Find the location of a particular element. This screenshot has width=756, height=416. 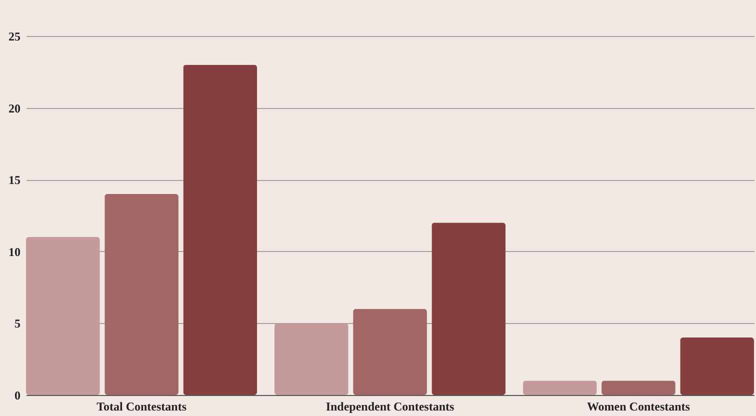

y-tick-label: 25 is located at coordinates (14, 37).